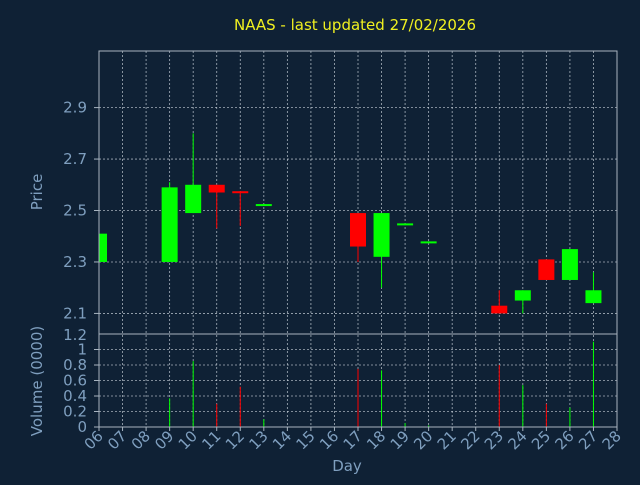  Describe the element at coordinates (141, 440) in the screenshot. I see `x-tick-label: 08` at that location.